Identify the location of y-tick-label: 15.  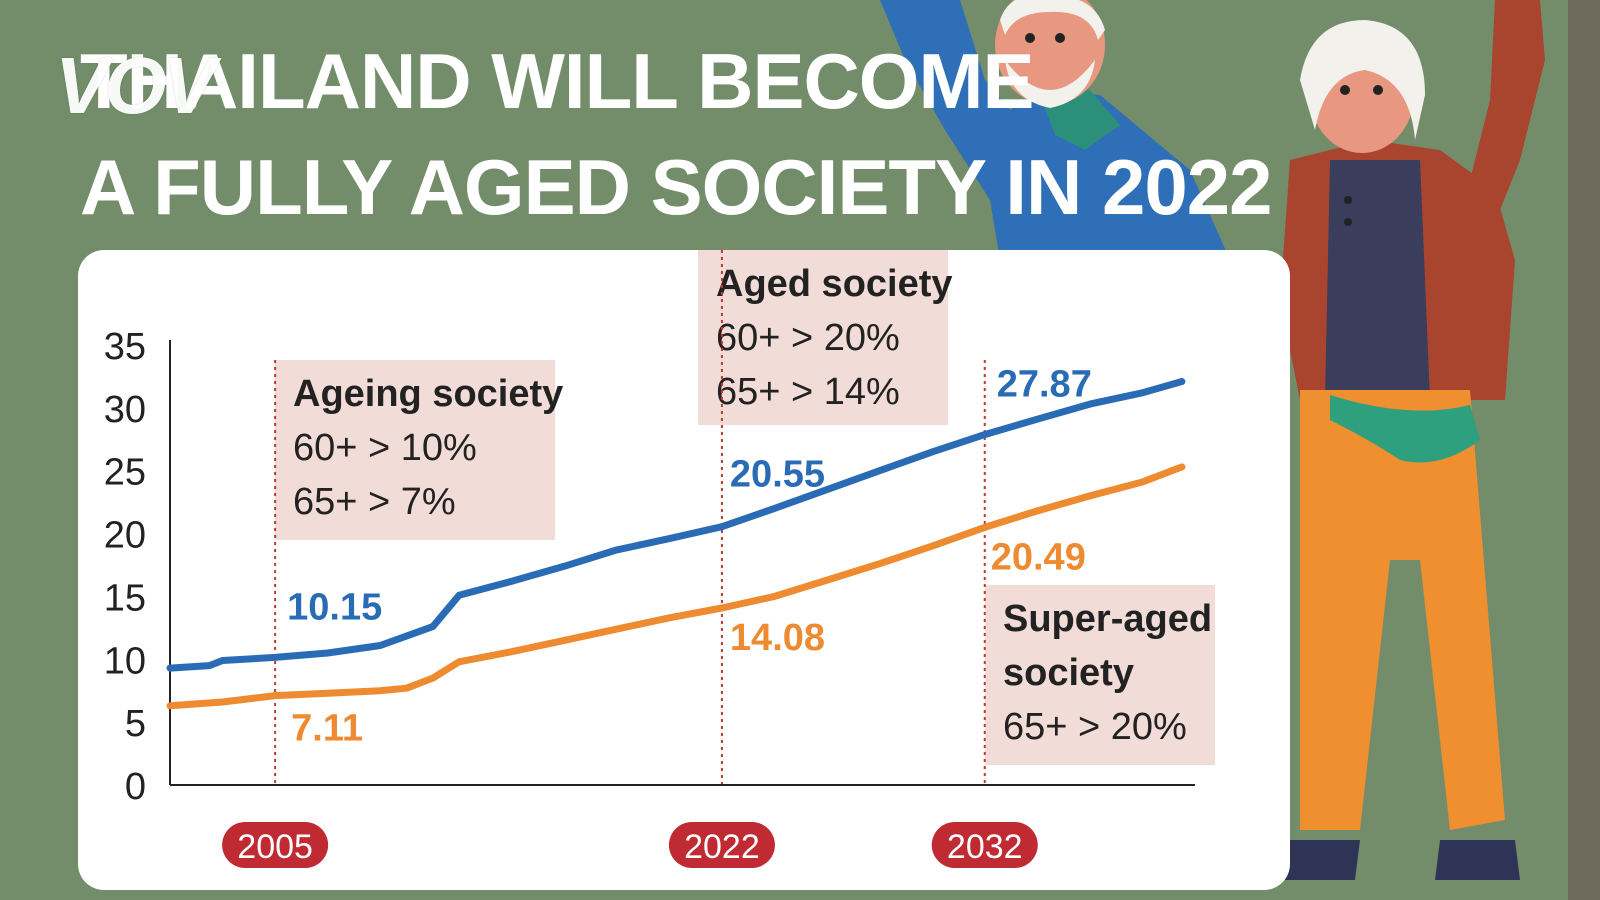
(125, 598).